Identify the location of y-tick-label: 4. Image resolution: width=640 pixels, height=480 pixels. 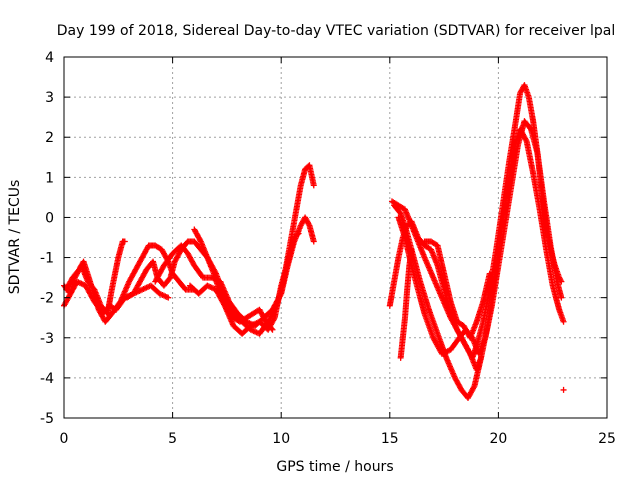
(49, 58).